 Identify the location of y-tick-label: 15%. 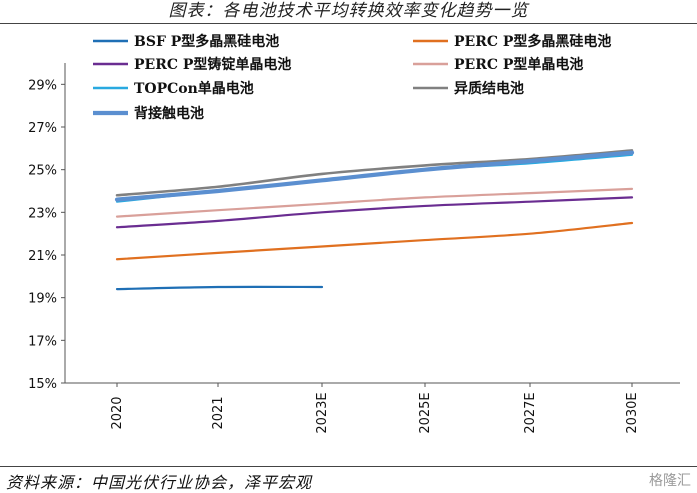
(42, 384).